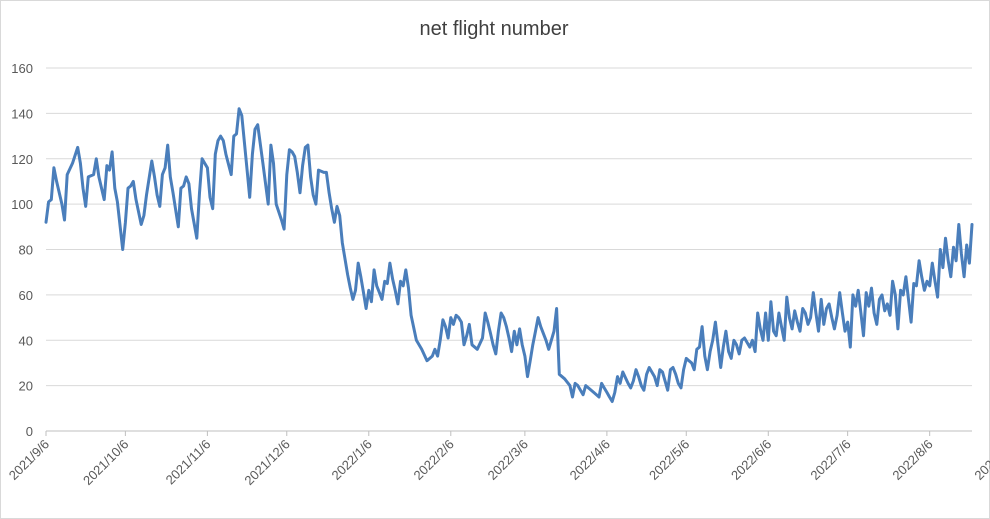  I want to click on x-tick-label: 2021/11/6, so click(188, 462).